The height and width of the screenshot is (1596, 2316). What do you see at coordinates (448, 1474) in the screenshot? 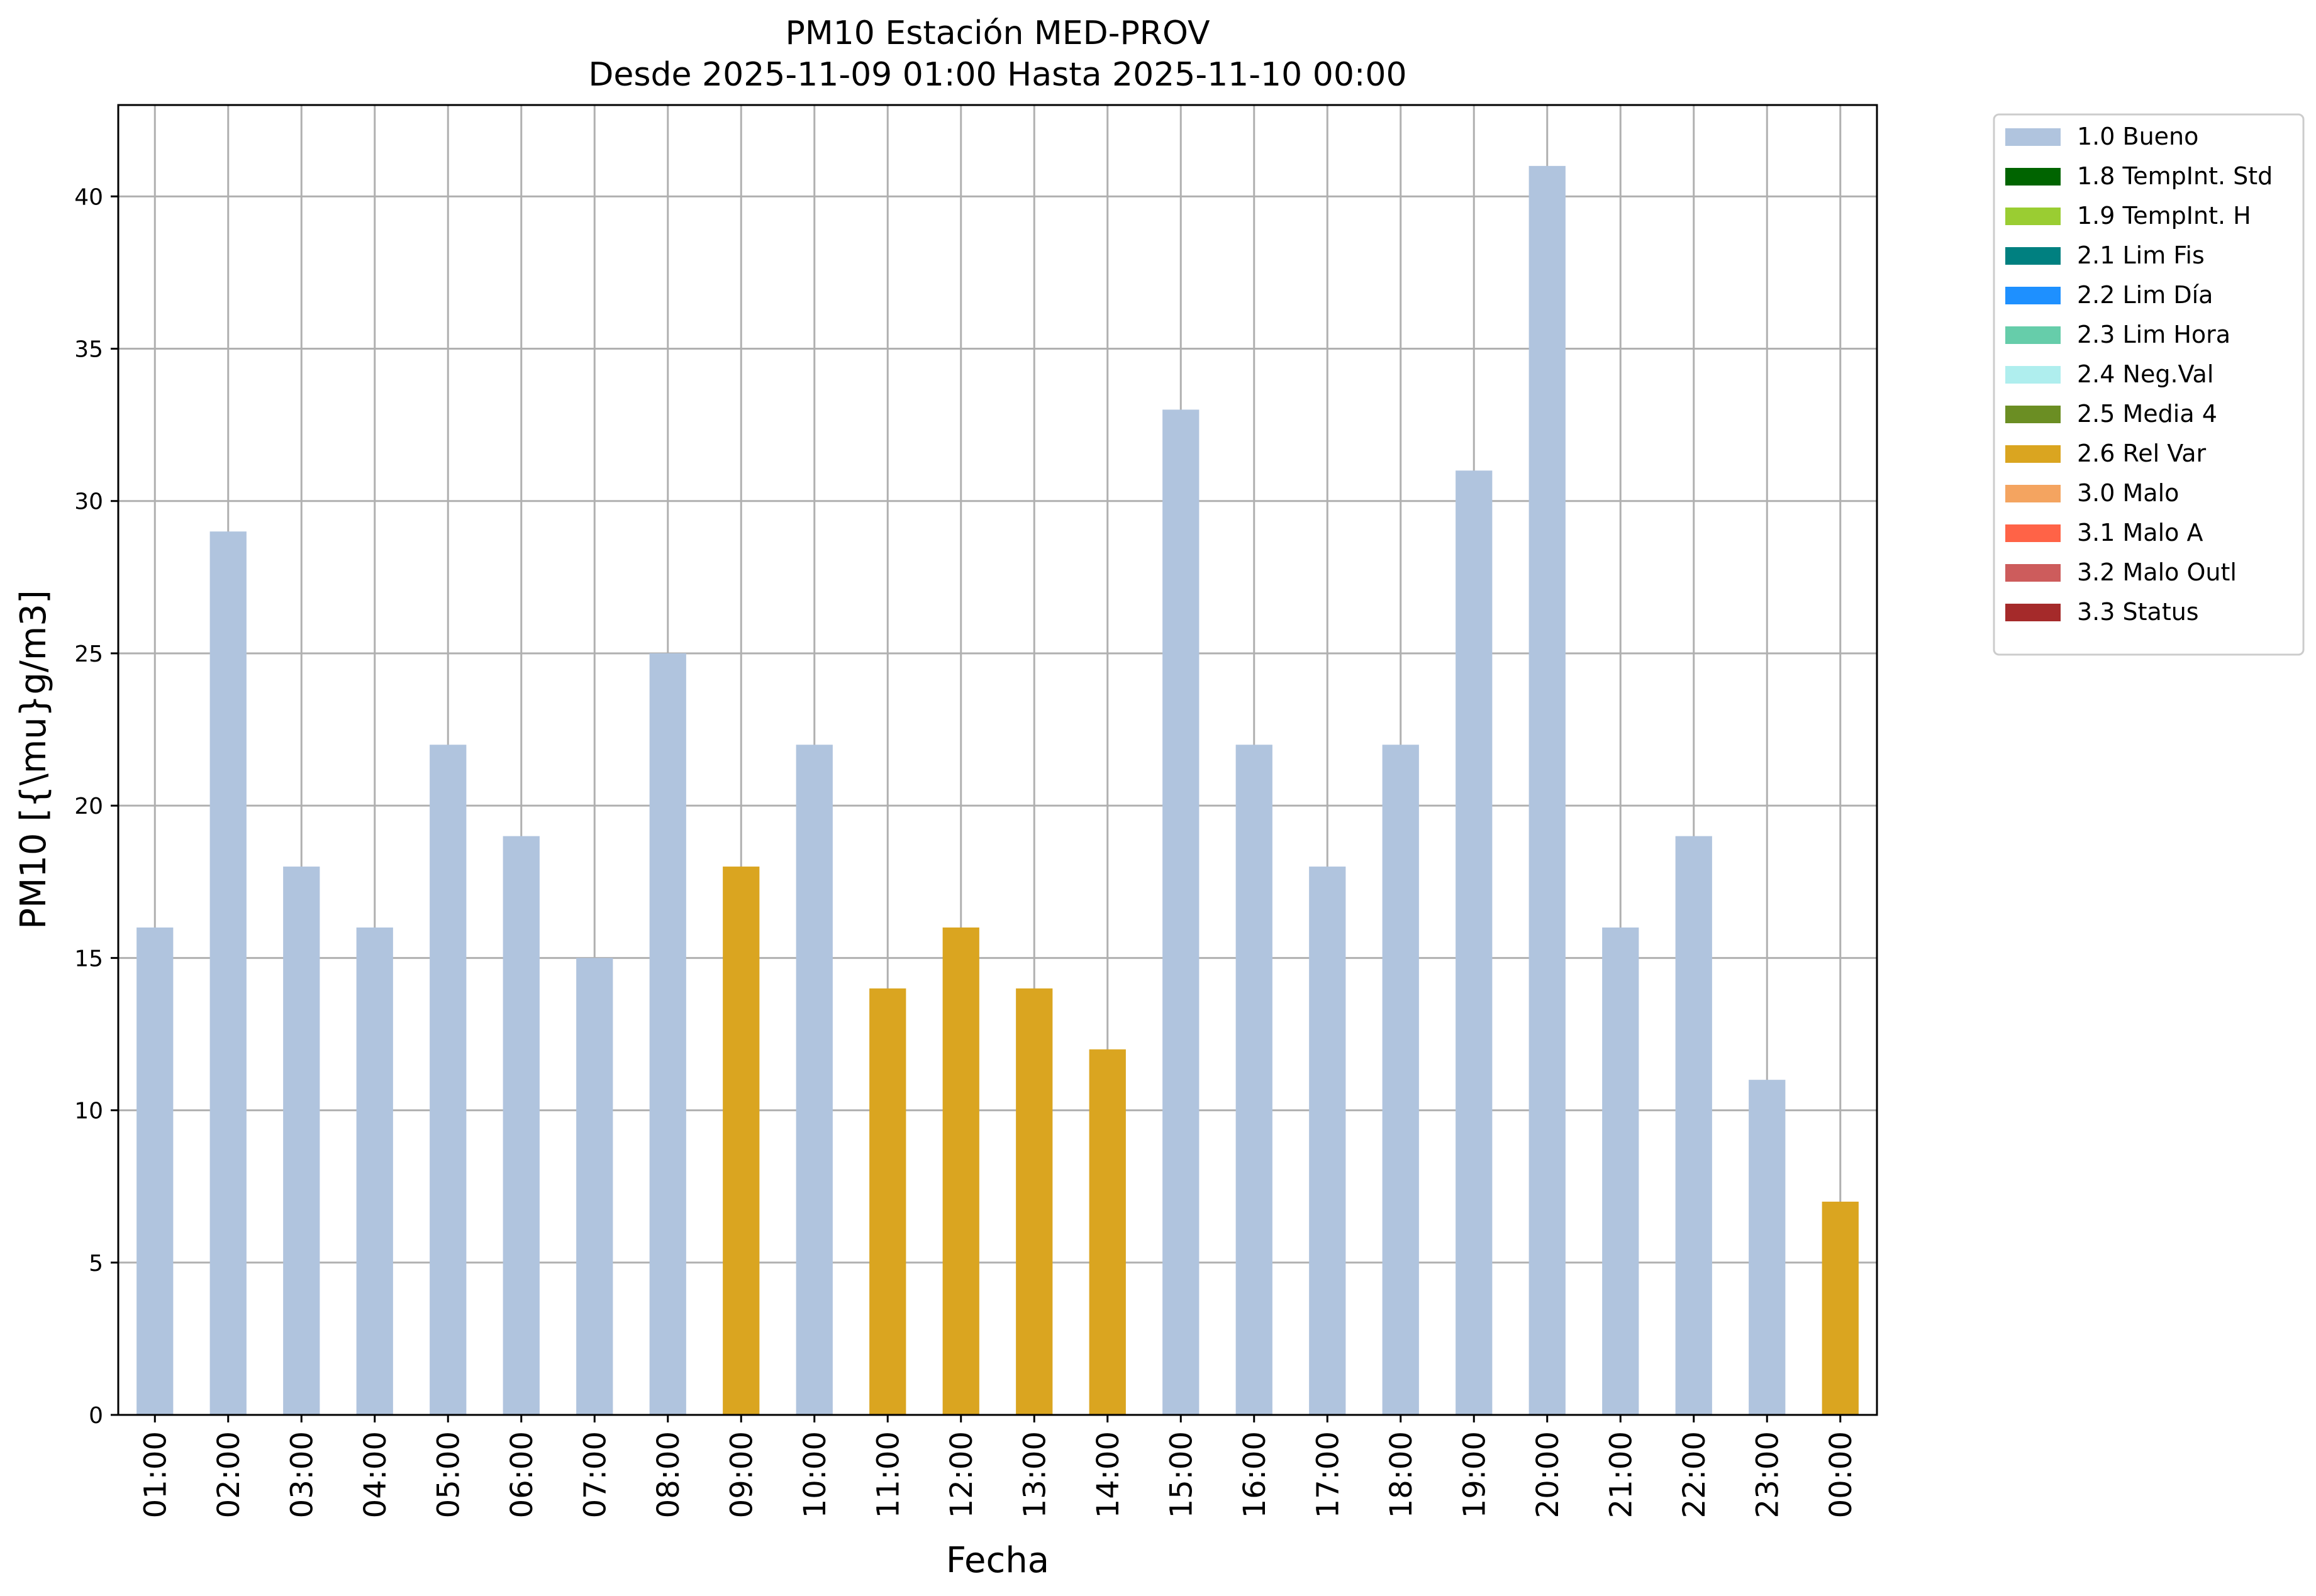
I see `x-tick-label: 05:00` at bounding box center [448, 1474].